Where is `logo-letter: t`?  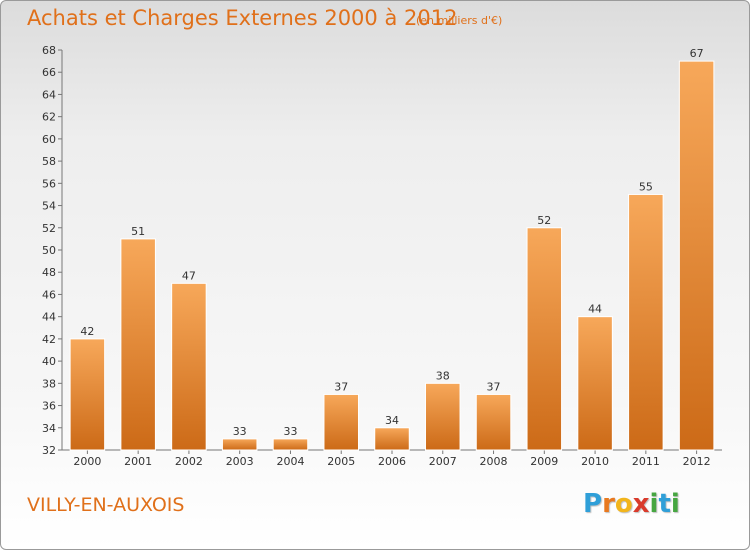
logo-letter: t is located at coordinates (664, 504).